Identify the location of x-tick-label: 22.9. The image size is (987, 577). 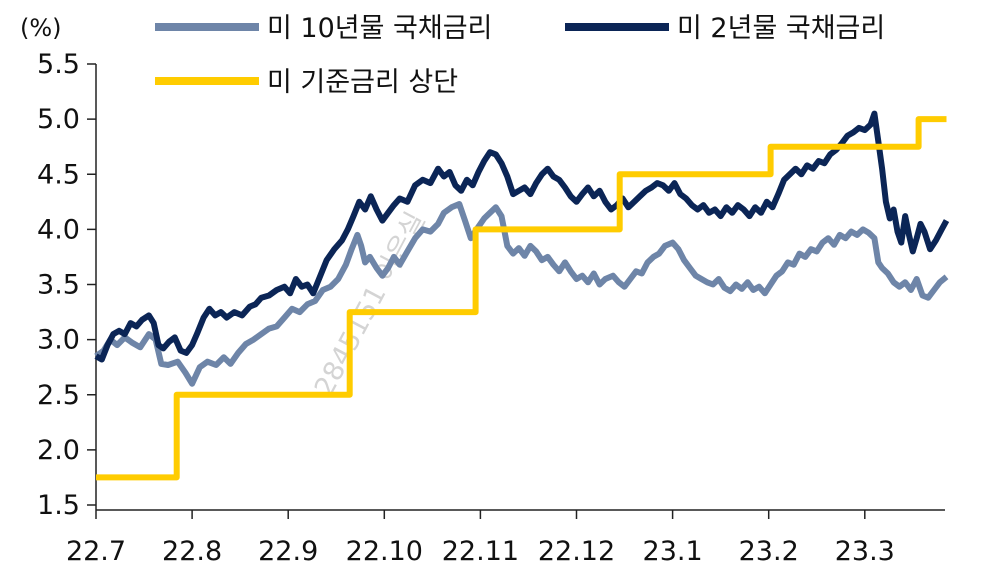
(288, 551).